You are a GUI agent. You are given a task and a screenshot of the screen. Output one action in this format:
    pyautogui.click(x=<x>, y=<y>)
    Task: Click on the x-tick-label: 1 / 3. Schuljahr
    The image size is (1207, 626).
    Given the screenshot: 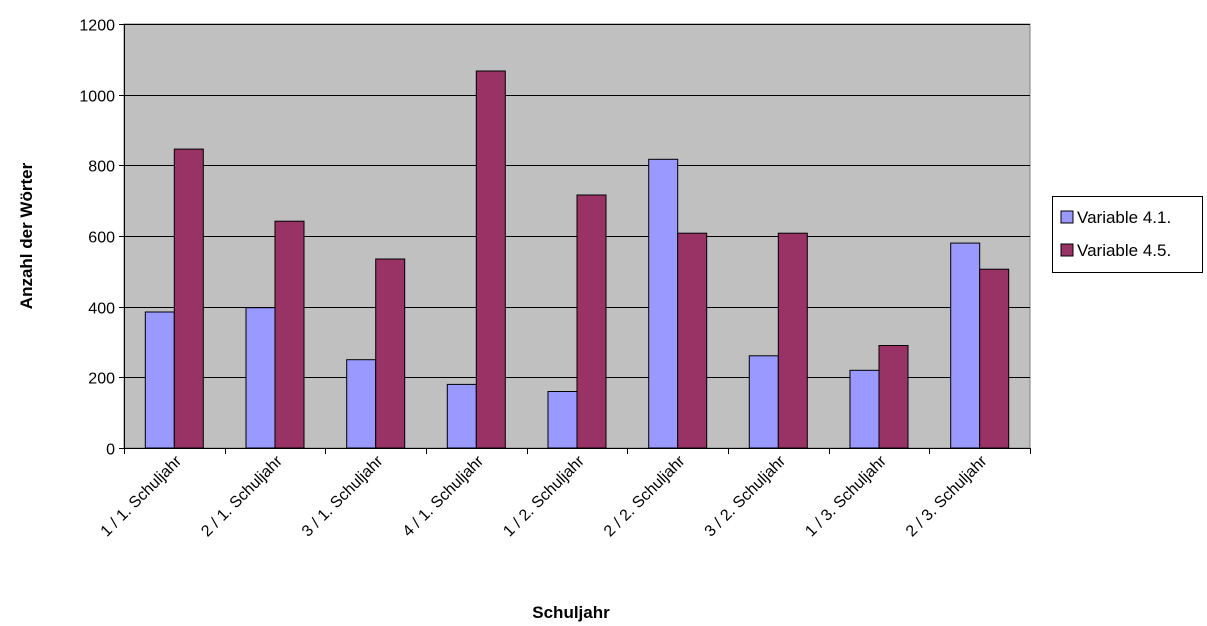 What is the action you would take?
    pyautogui.click(x=846, y=496)
    